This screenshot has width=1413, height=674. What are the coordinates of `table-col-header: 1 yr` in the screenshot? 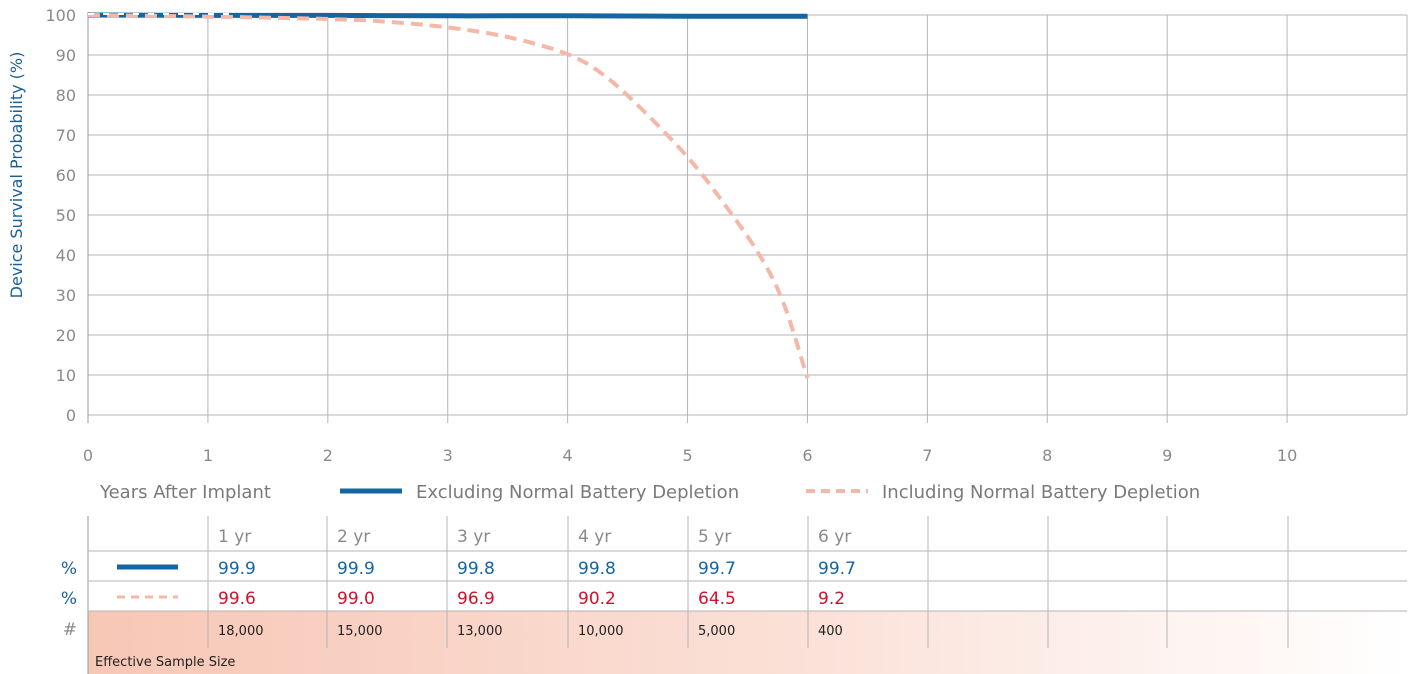 It's located at (234, 537).